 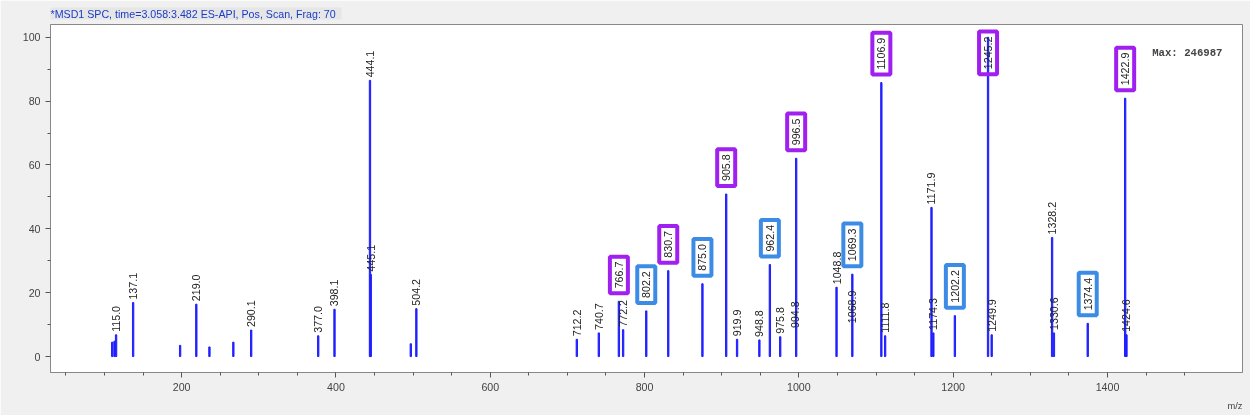 What do you see at coordinates (933, 314) in the screenshot?
I see `annotation: 1174.3` at bounding box center [933, 314].